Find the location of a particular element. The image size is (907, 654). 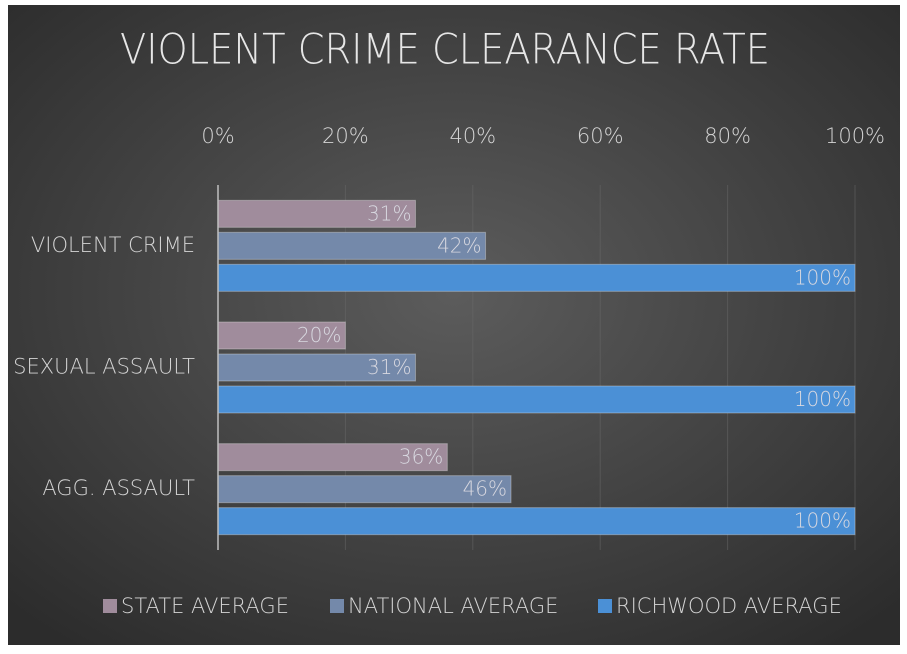

y-tick-label: AGG. ASSAULT is located at coordinates (118, 488).